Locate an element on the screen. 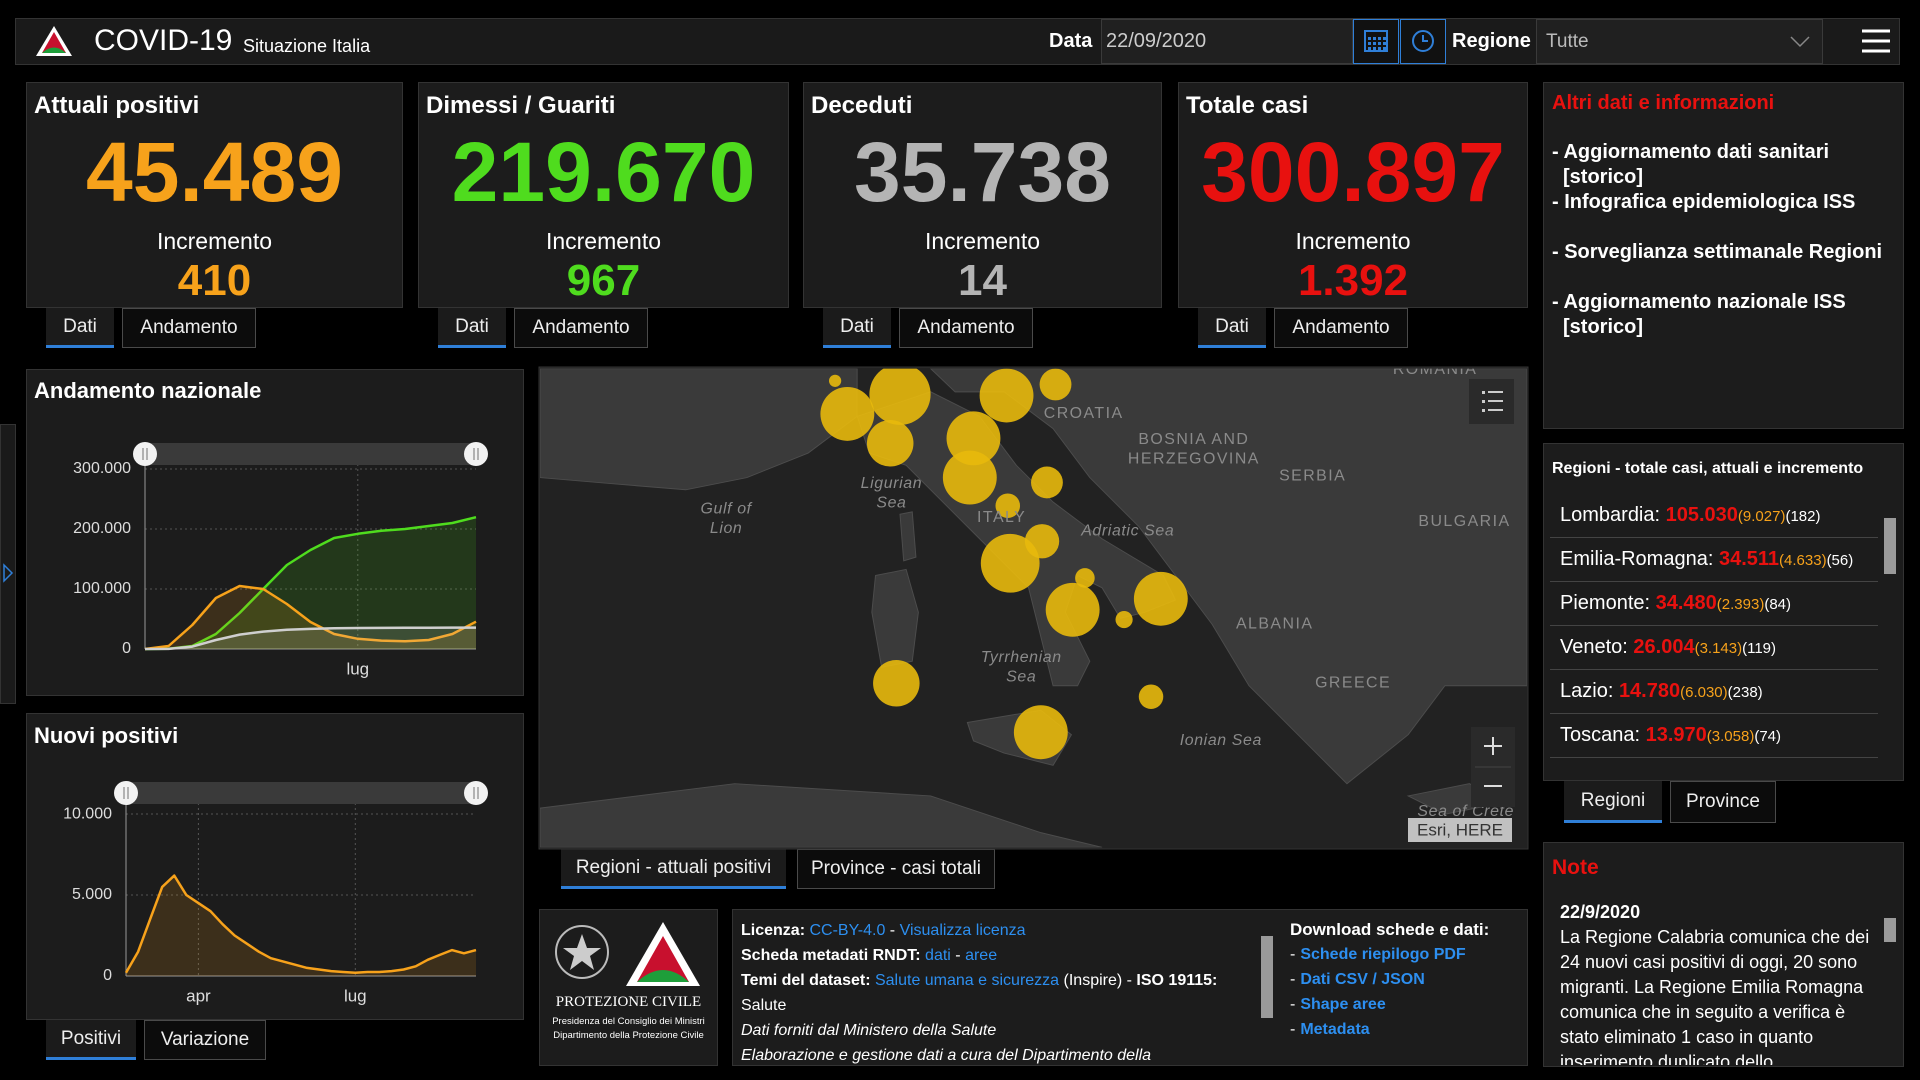 The height and width of the screenshot is (1080, 1920). info-link: - Aggiornamento dati sanitari is located at coordinates (1691, 152).